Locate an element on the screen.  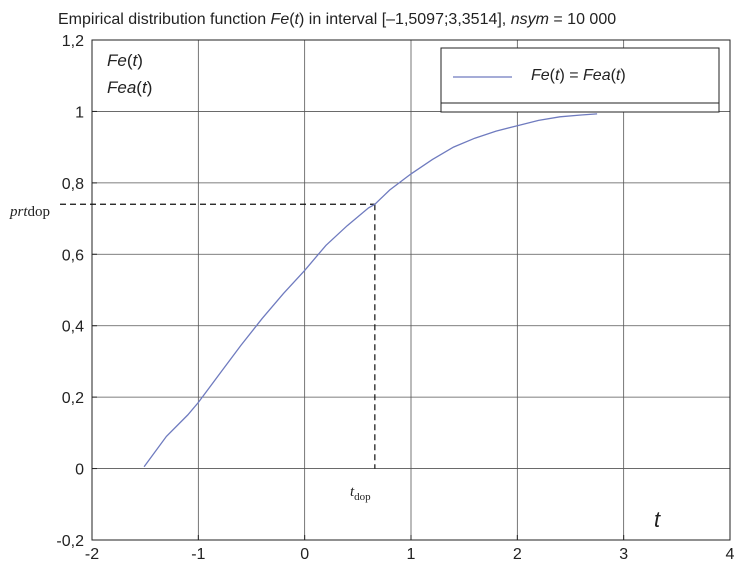
legend: Fe(t) = Fea(t) is located at coordinates (580, 80).